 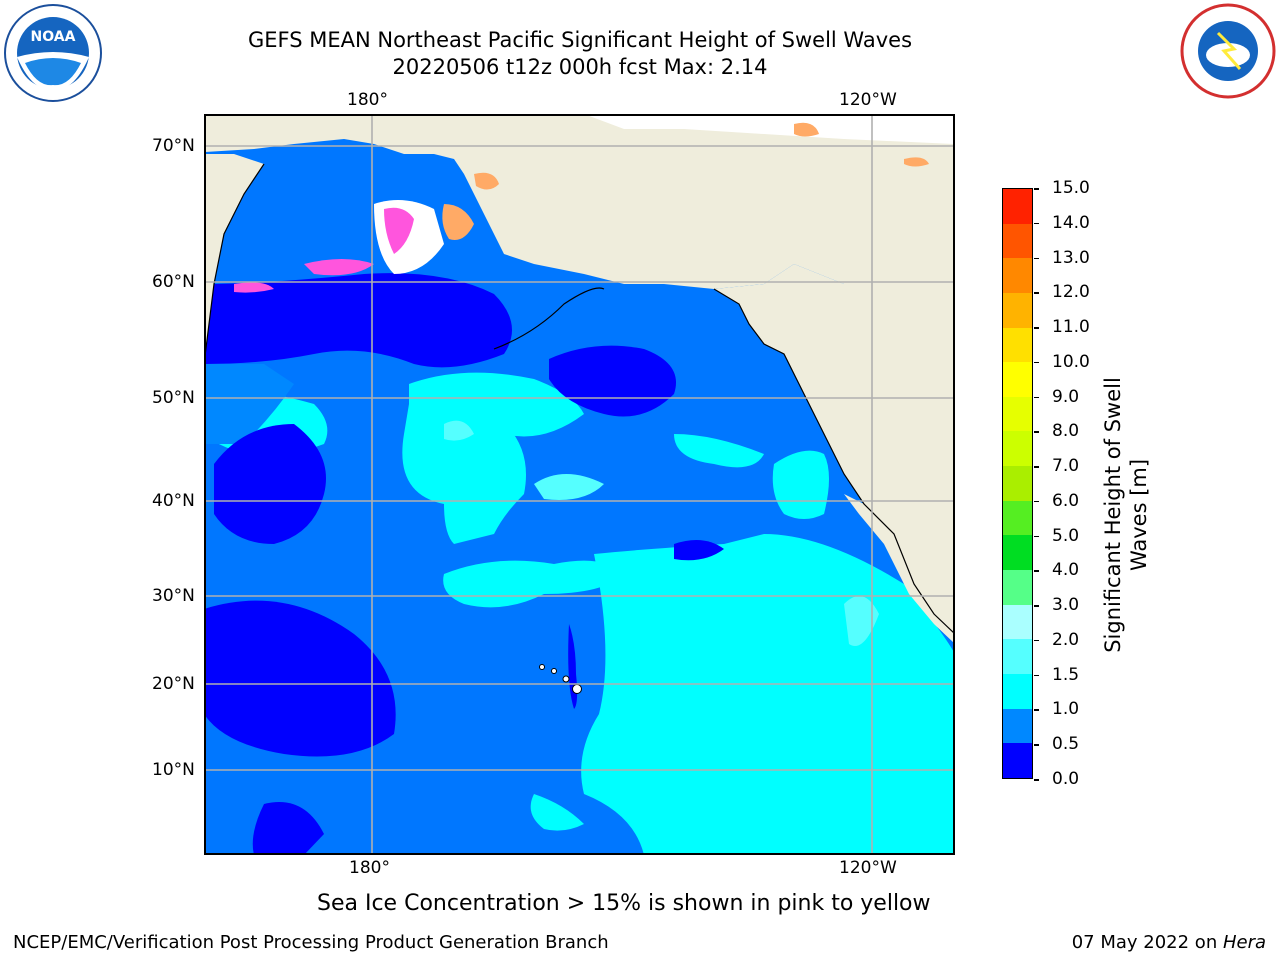 I want to click on lat-label-10n: 10°N, so click(x=173, y=770).